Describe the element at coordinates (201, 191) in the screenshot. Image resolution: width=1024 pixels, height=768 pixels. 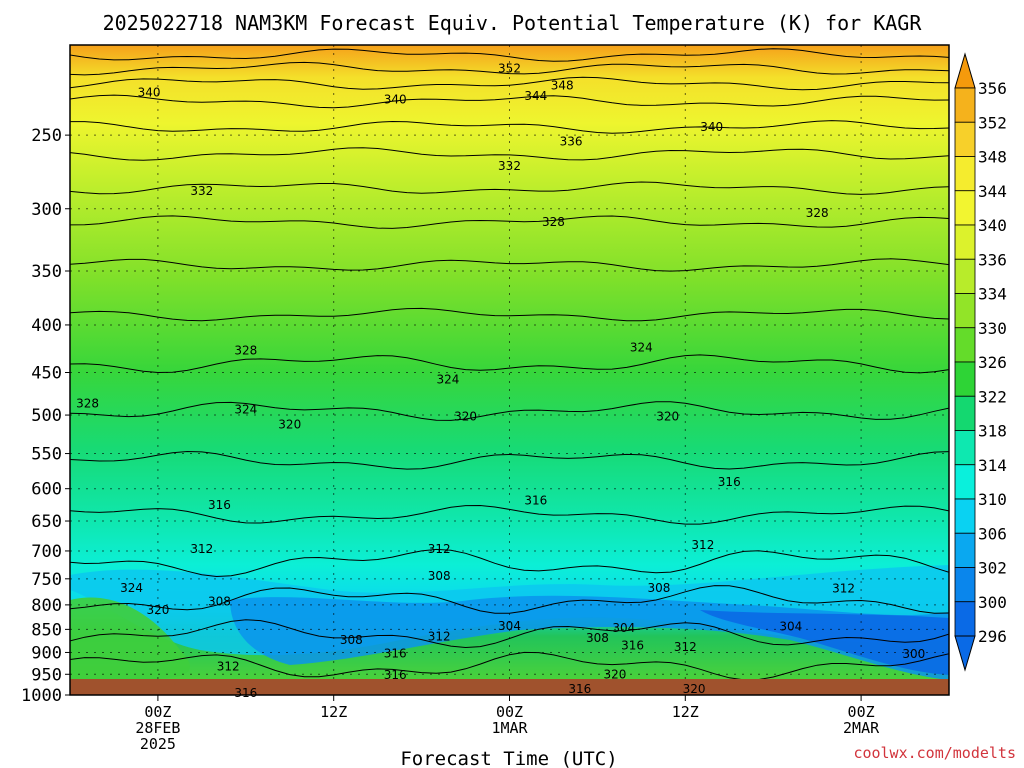
I see `contour-label: 332` at that location.